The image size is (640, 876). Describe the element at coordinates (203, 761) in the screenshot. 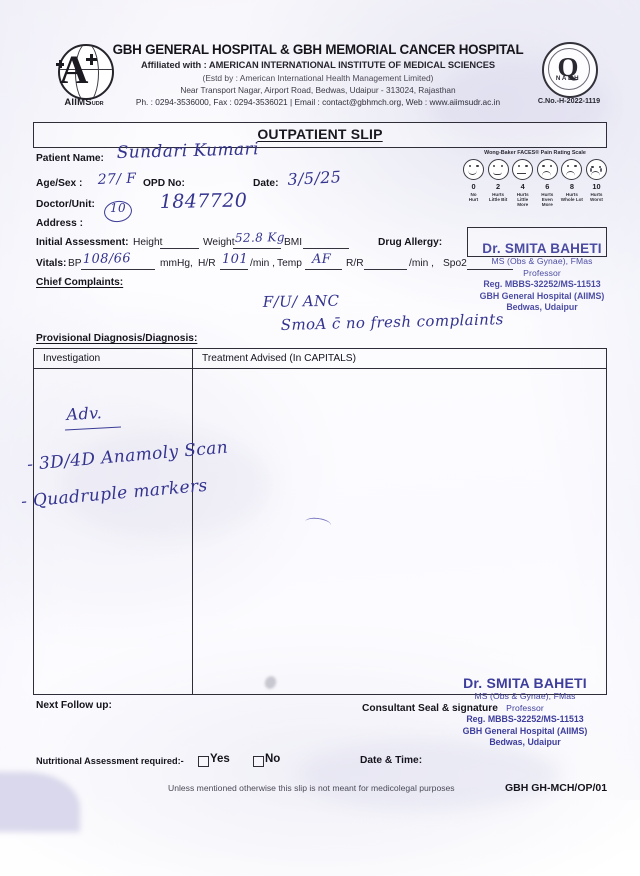

I see `nutritional-yes-checkbox` at that location.